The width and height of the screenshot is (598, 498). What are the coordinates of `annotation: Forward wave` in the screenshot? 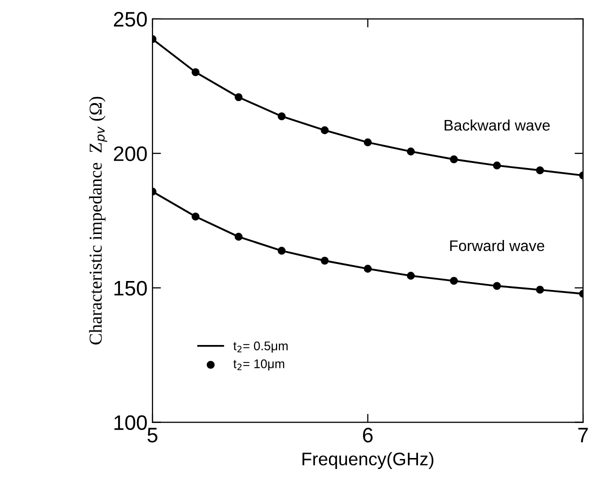 It's located at (497, 246).